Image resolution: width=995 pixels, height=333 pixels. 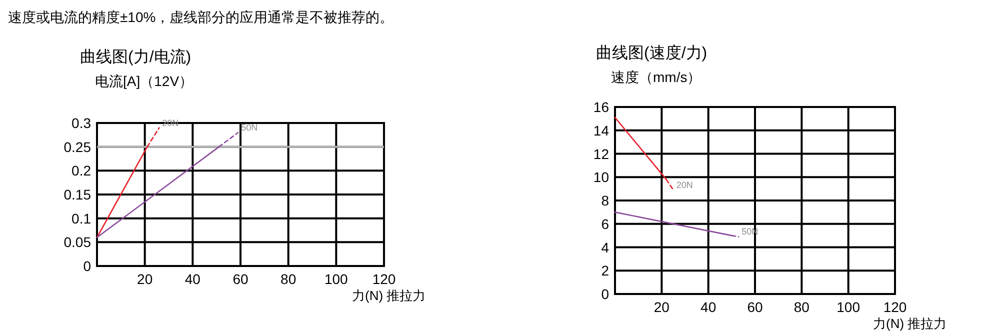 What do you see at coordinates (81, 170) in the screenshot?
I see `ytick: 0.2` at bounding box center [81, 170].